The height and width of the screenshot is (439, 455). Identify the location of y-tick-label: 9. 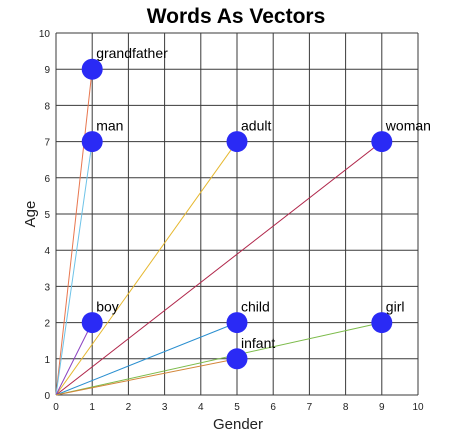
(47, 70).